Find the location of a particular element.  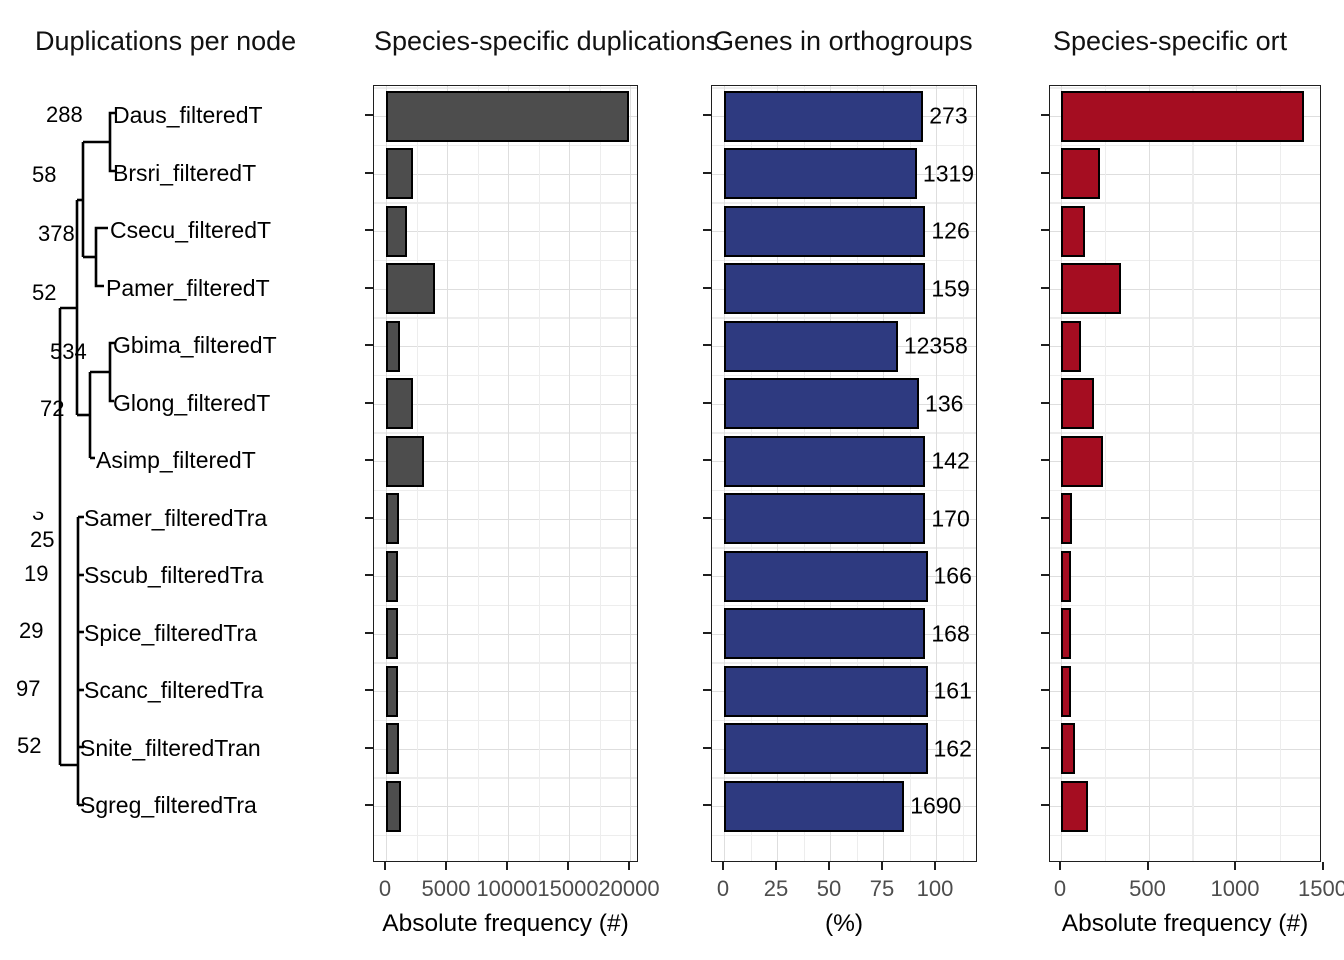

x-axis-tick-label: 1000 is located at coordinates (1235, 888).